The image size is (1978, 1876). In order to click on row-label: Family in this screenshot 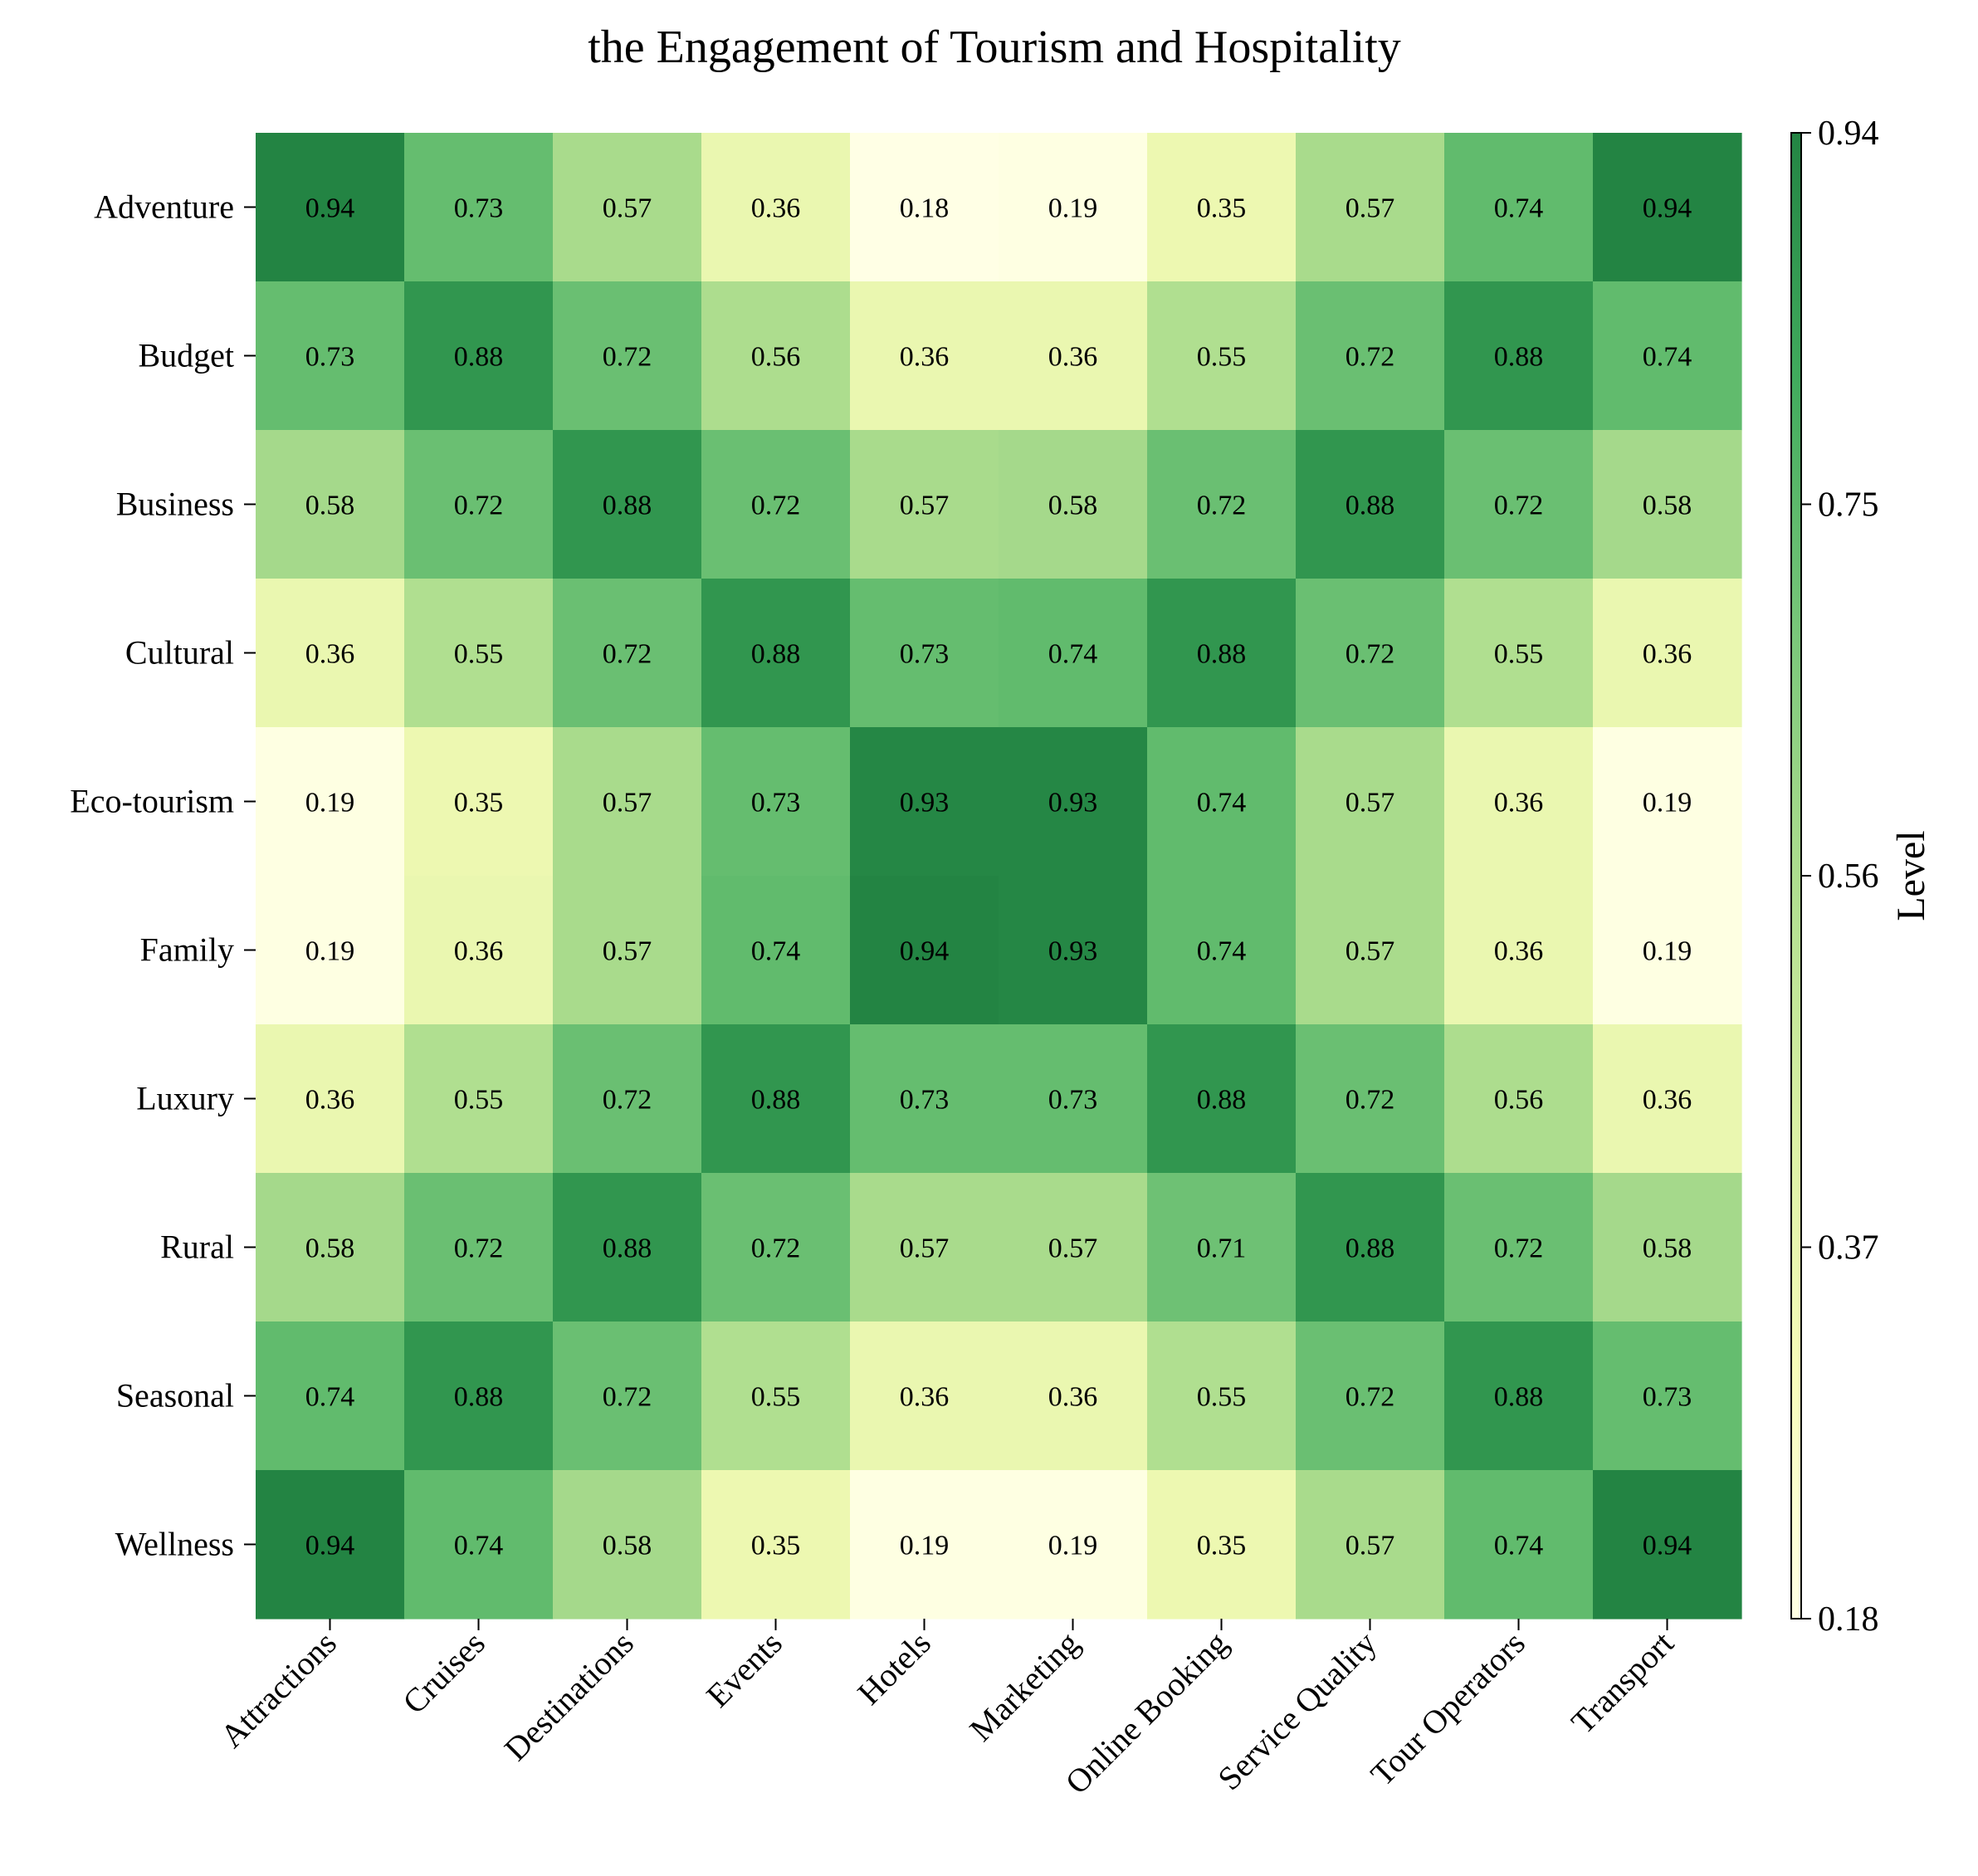, I will do `click(187, 950)`.